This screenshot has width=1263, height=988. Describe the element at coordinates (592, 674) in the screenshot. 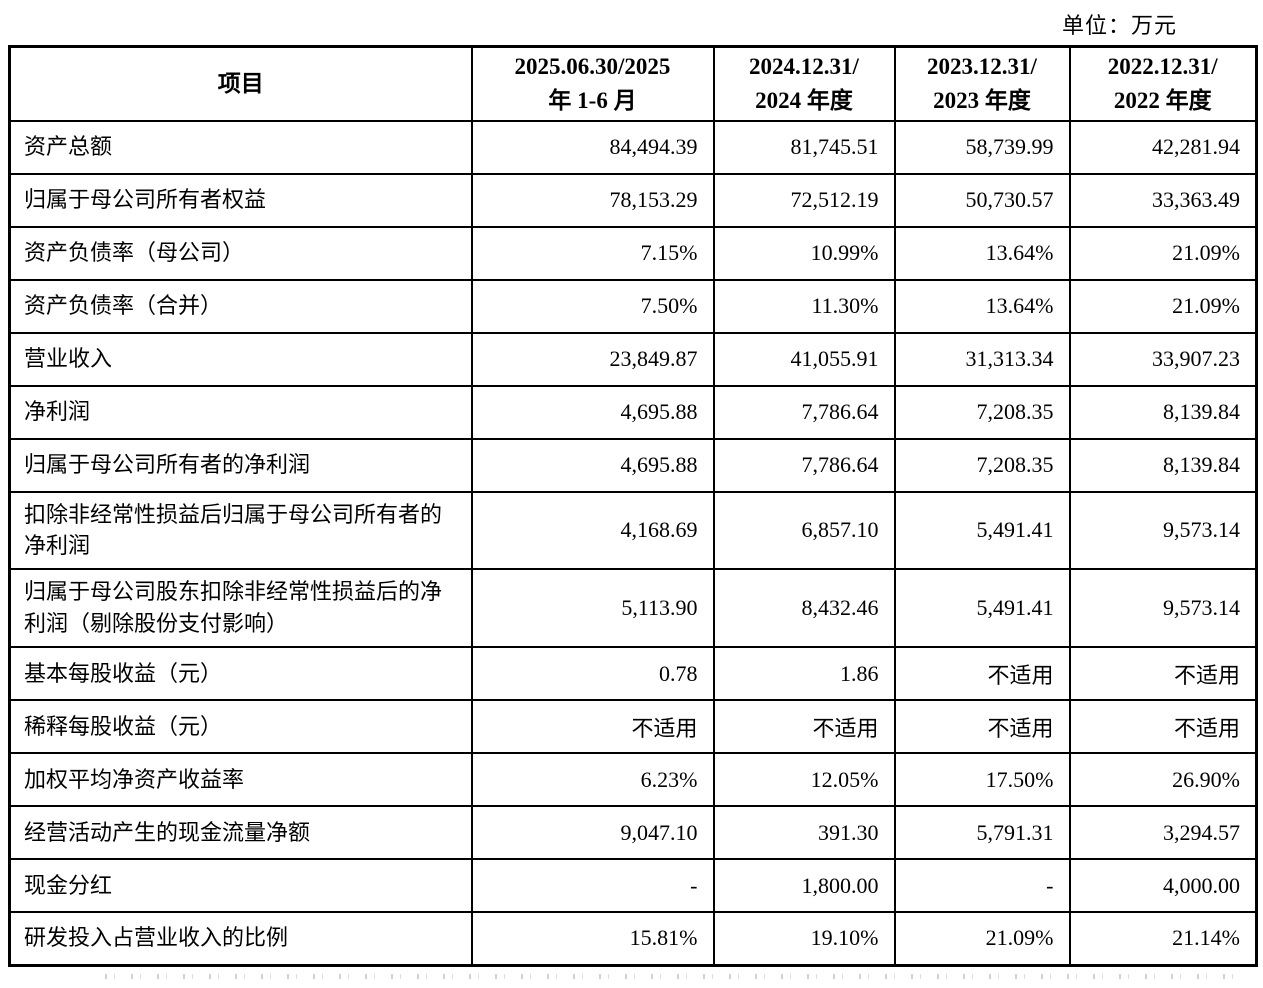

I see `cell-value: 0.78` at that location.